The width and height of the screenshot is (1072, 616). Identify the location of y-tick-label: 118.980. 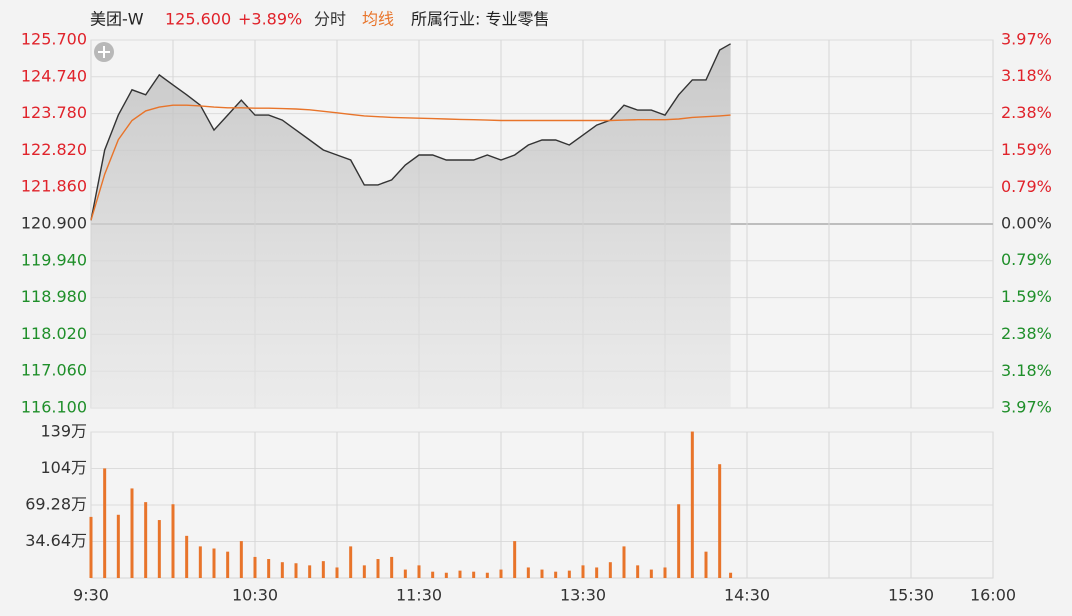
(54, 296).